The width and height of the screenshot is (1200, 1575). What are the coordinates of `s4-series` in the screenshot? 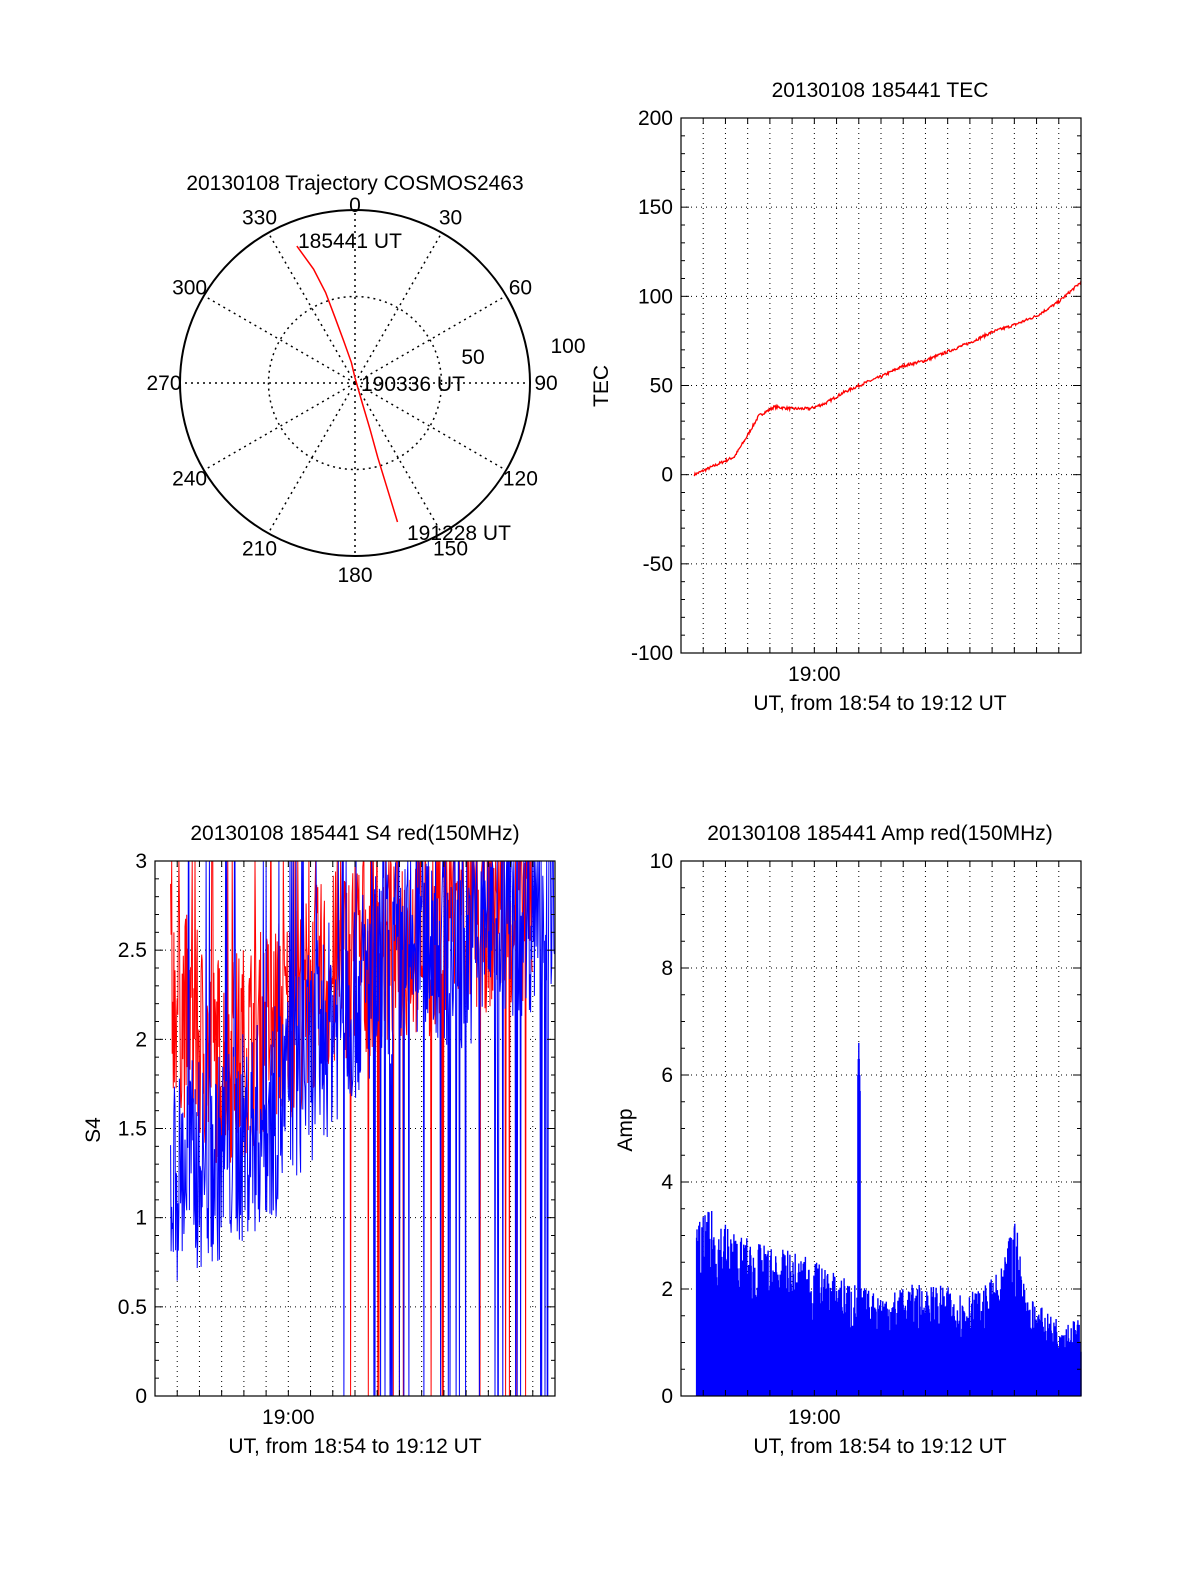 It's located at (362, 1128).